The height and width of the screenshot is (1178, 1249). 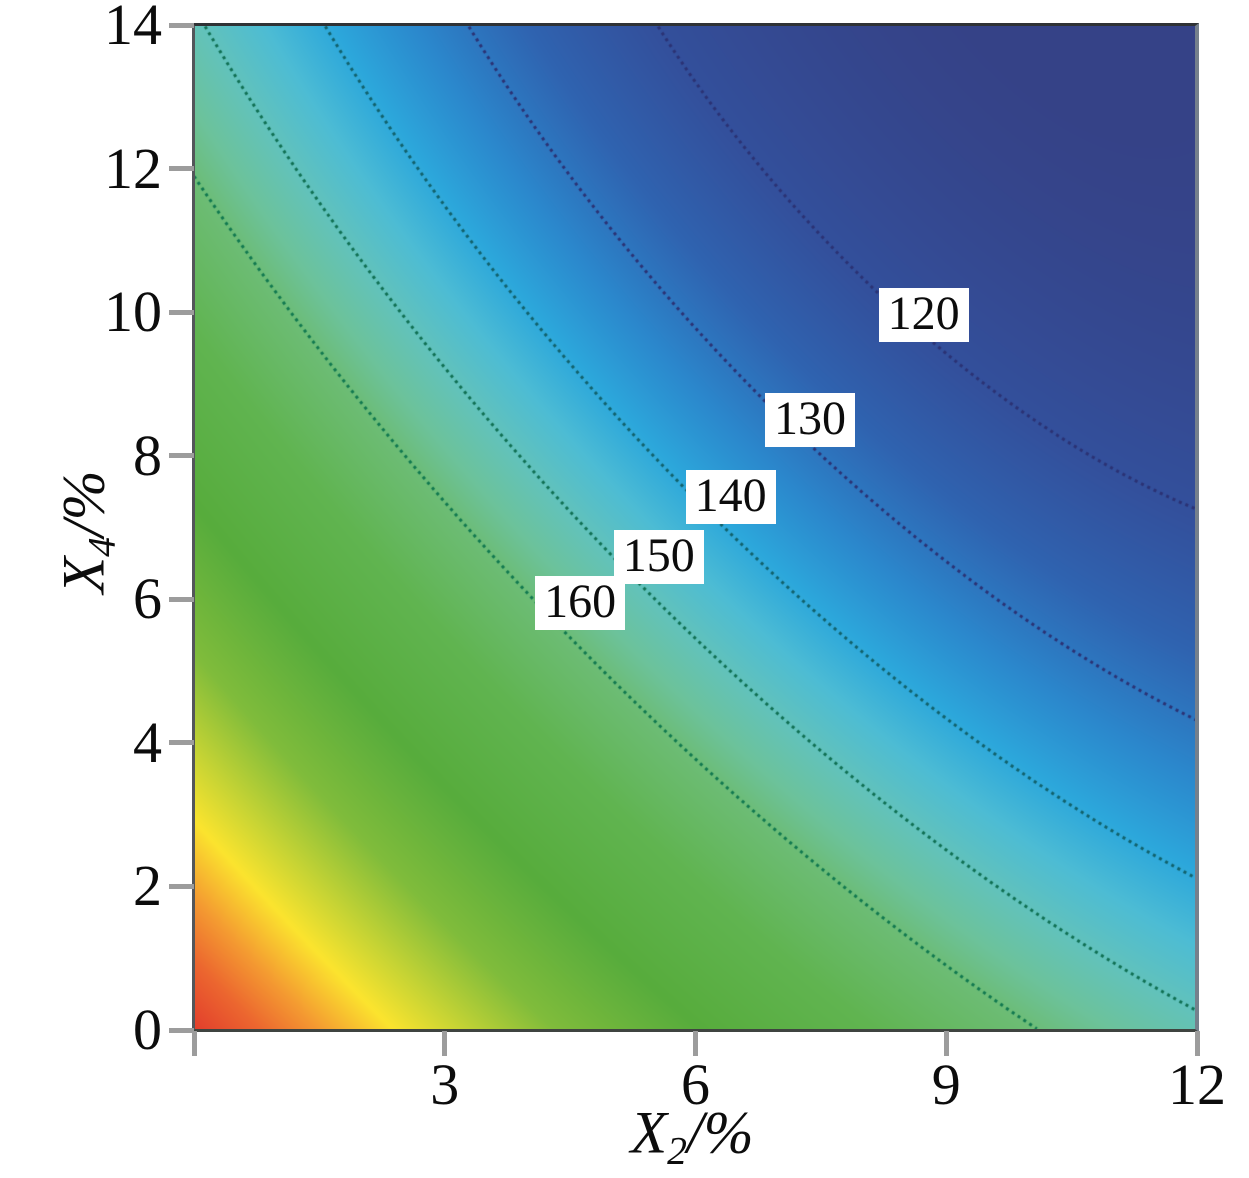 I want to click on contour-label-120: 120, so click(x=923, y=315).